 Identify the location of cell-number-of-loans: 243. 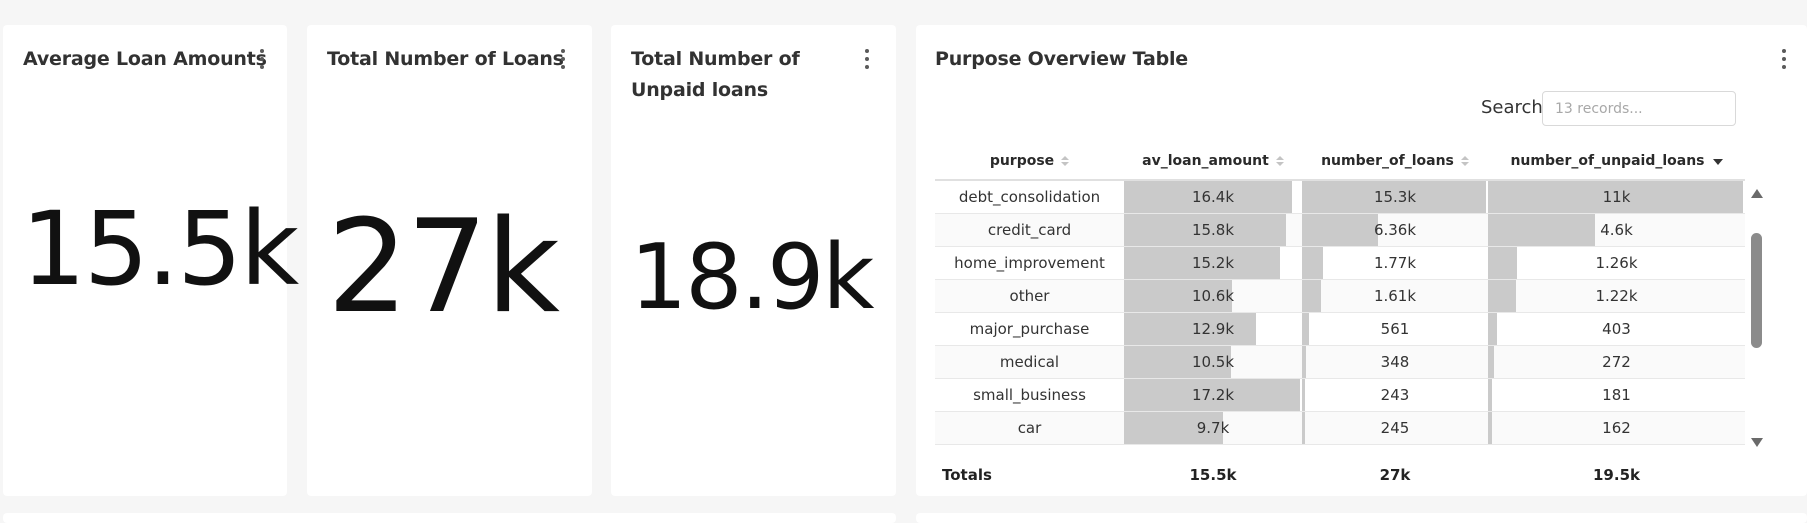
(1395, 395).